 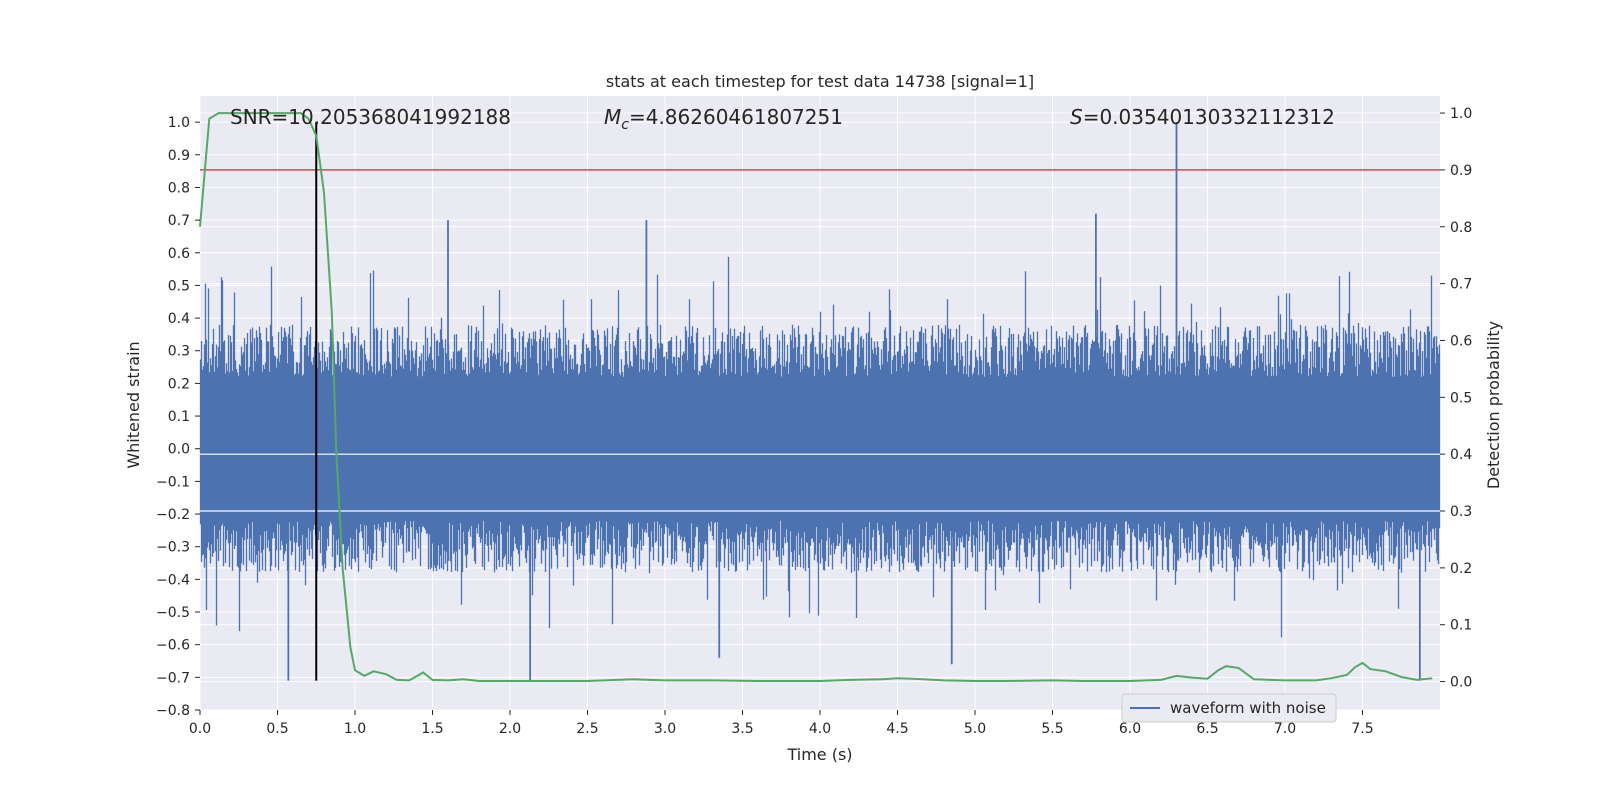 I want to click on chirp-mass-annotation: Mc=4.86260461807251, so click(x=723, y=119).